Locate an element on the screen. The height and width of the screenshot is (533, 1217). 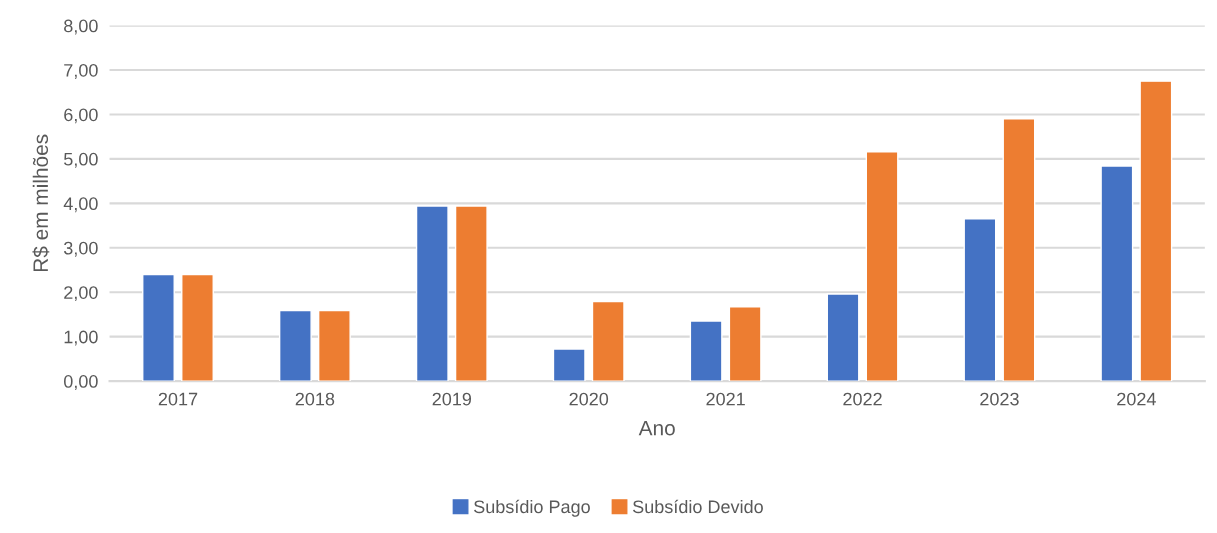
y-tick-label: 4,00 is located at coordinates (80, 205).